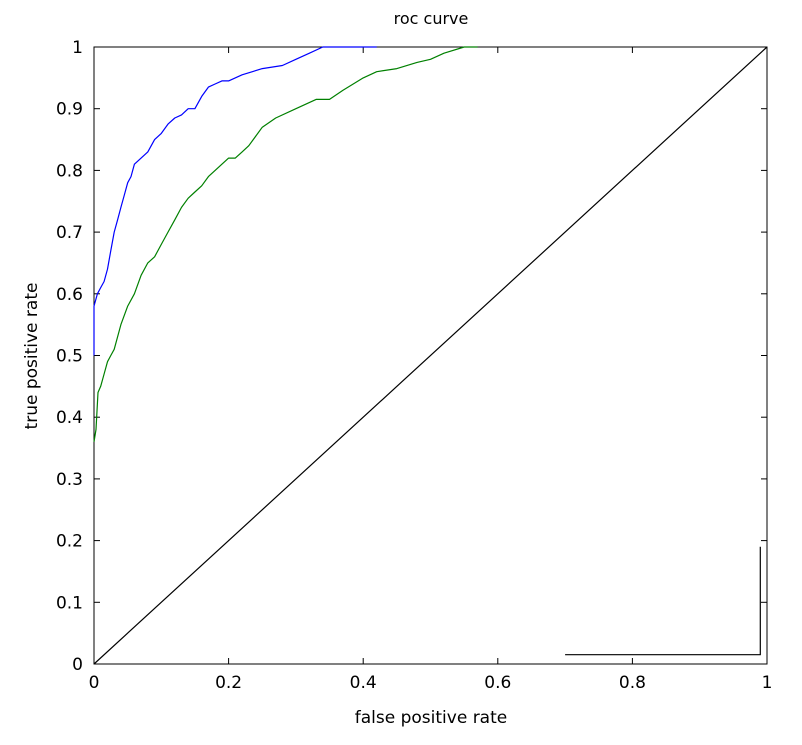 The image size is (802, 745). What do you see at coordinates (69, 295) in the screenshot?
I see `y-tick-label: 0.6` at bounding box center [69, 295].